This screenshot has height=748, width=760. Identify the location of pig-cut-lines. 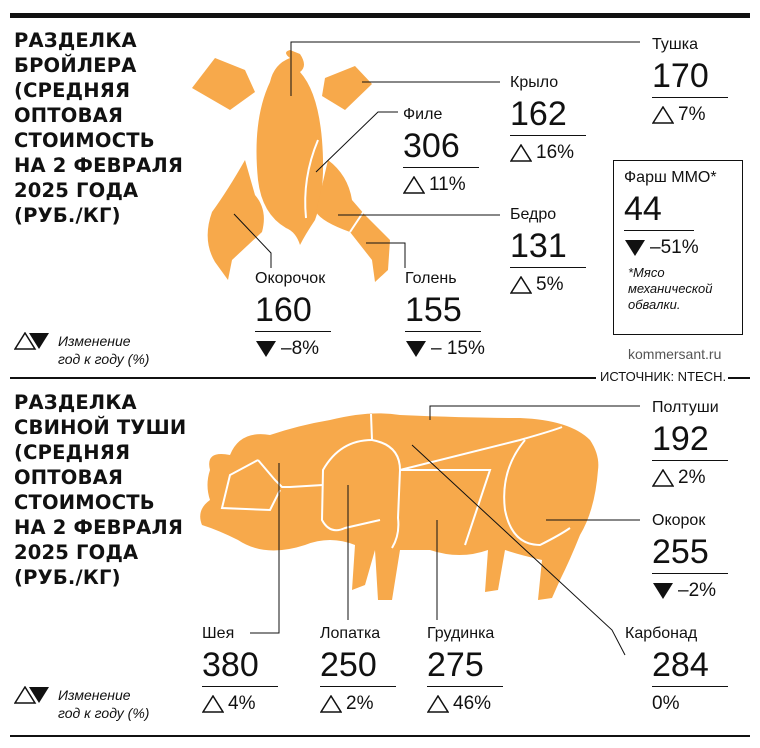
(419, 481).